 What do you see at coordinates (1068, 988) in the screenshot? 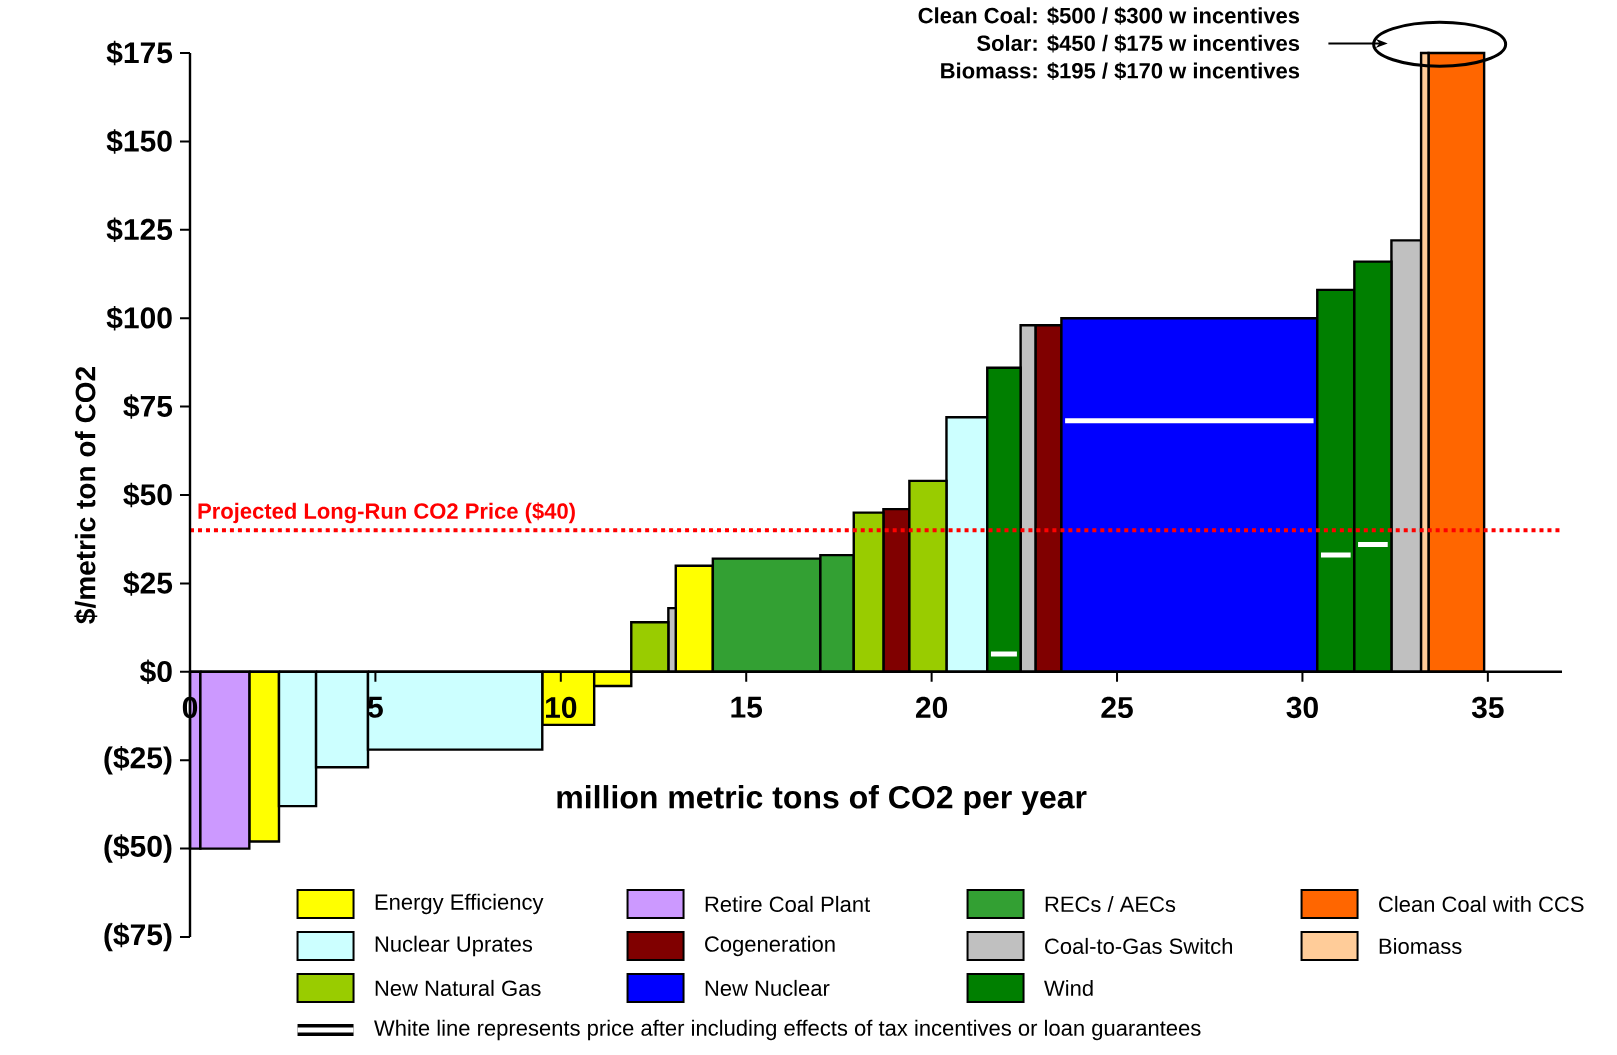
I see `legend-label: Wind` at bounding box center [1068, 988].